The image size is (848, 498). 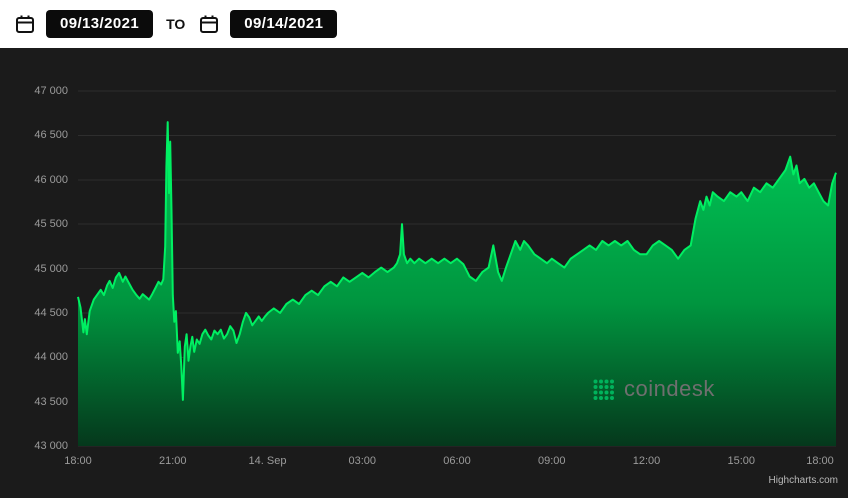 I want to click on y-axis-label: 46 000, so click(x=51, y=179).